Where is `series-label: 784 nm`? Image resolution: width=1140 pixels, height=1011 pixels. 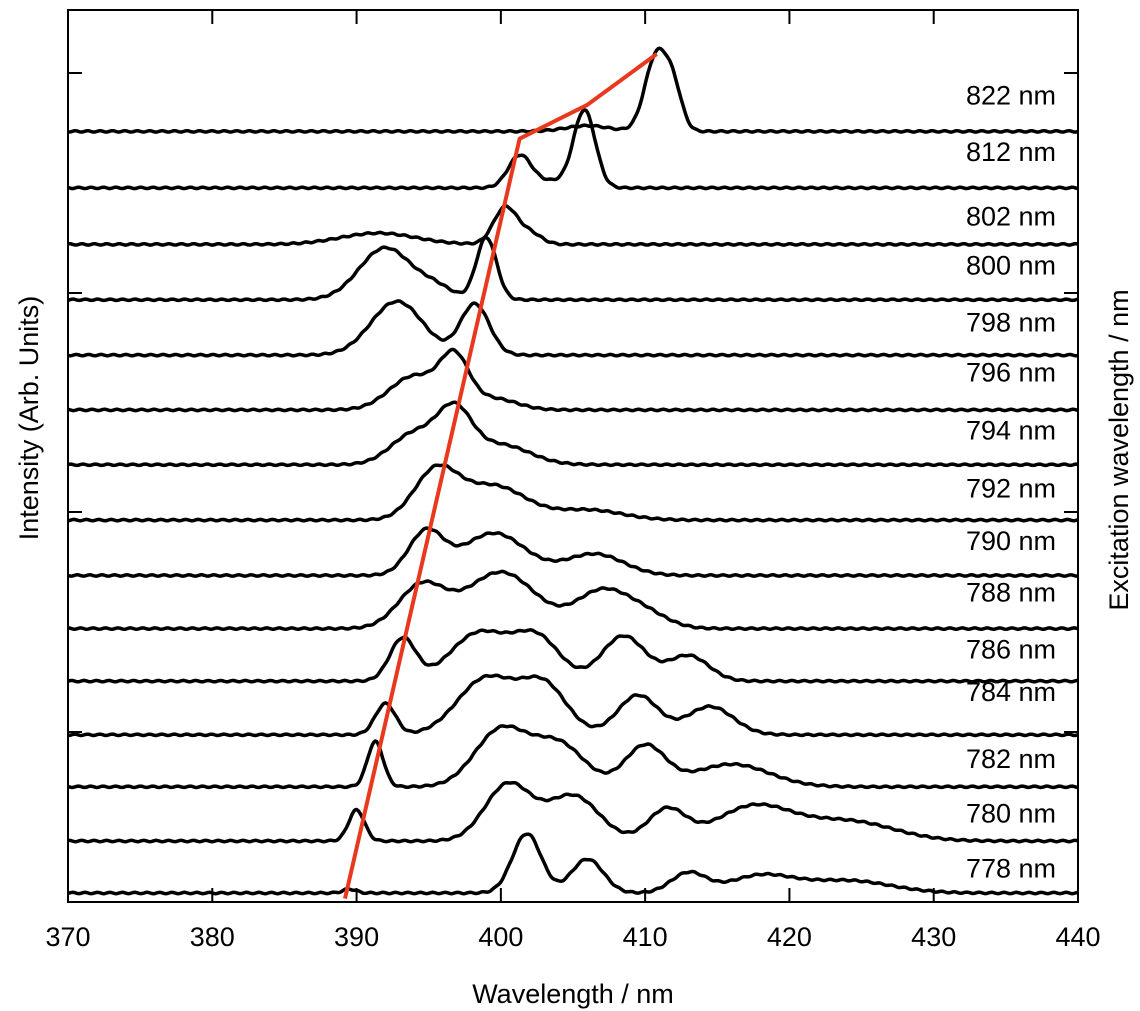
series-label: 784 nm is located at coordinates (1011, 692).